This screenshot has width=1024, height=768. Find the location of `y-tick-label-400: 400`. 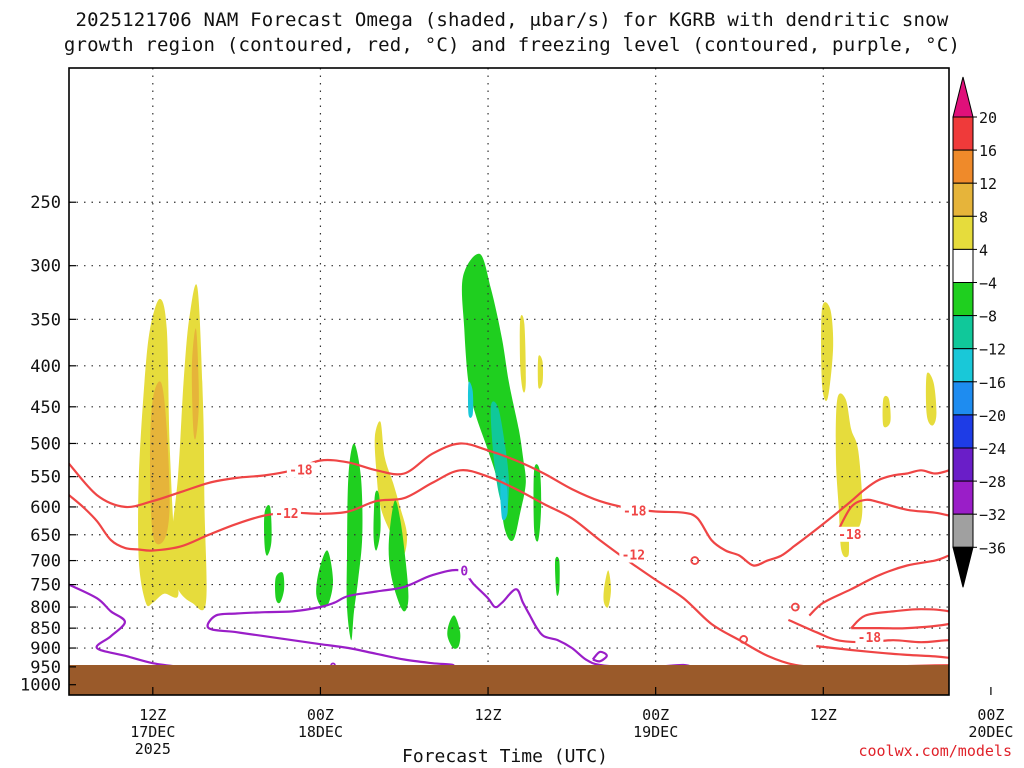

y-tick-label-400: 400 is located at coordinates (45, 367).